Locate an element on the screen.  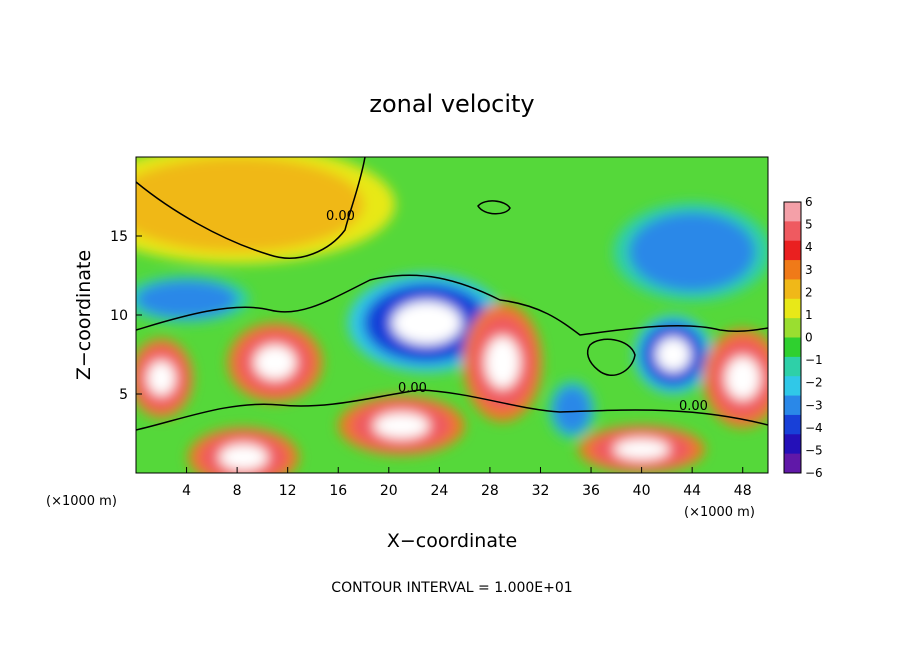
colorbar-tick-label: −1 is located at coordinates (814, 360).